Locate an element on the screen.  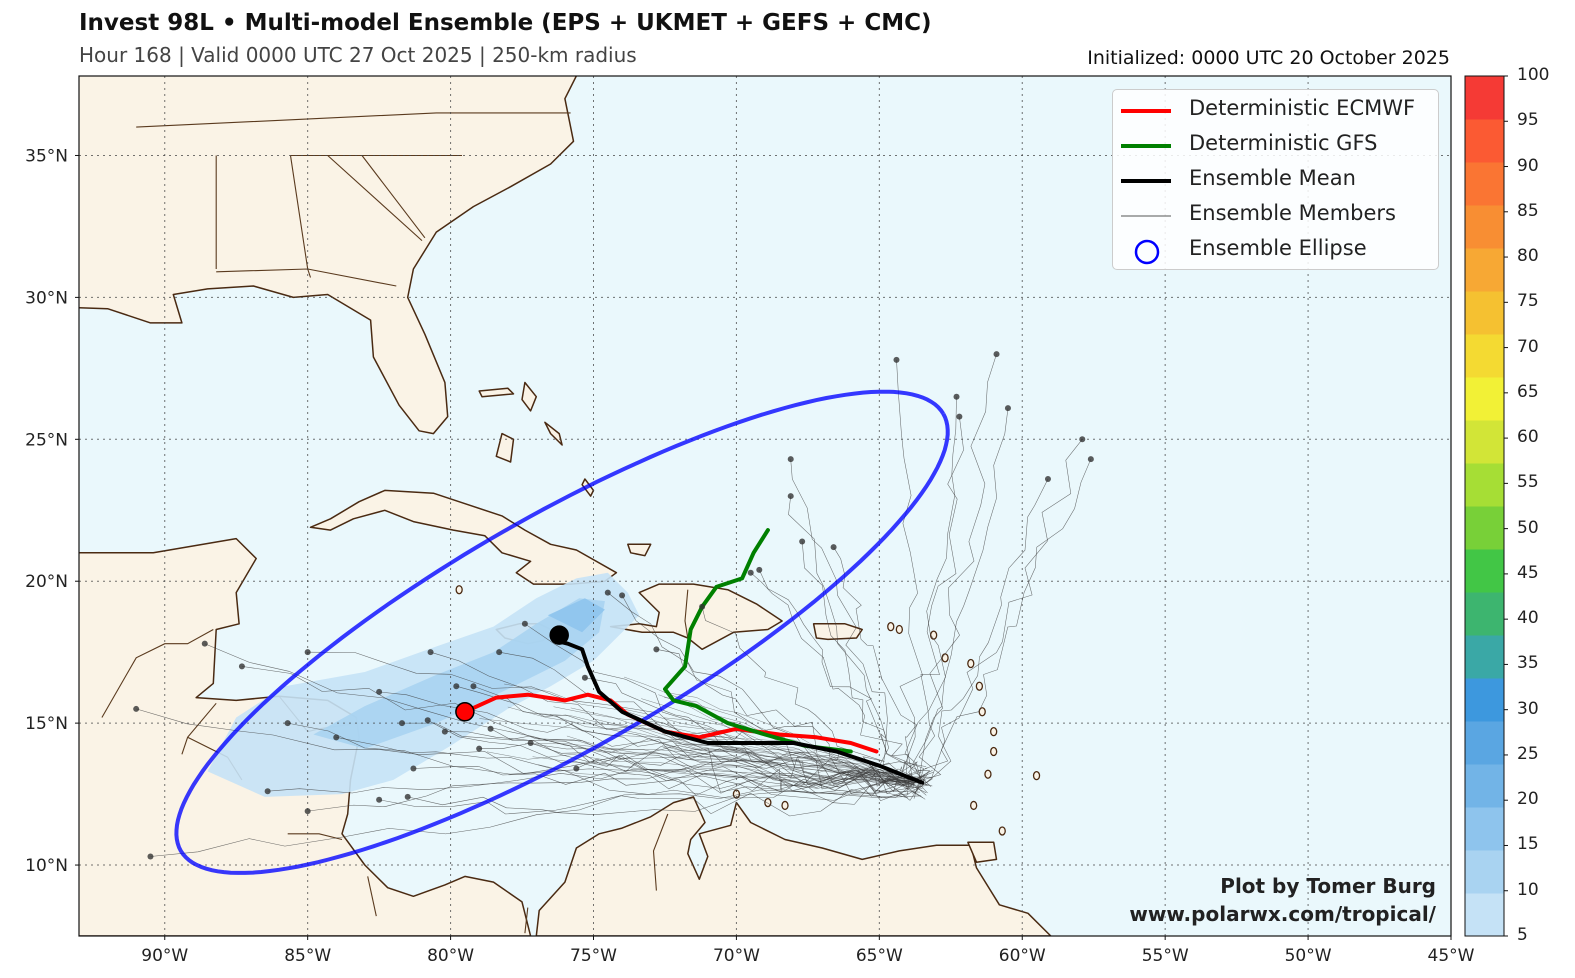
lon-tick-label: 75°W is located at coordinates (593, 956).